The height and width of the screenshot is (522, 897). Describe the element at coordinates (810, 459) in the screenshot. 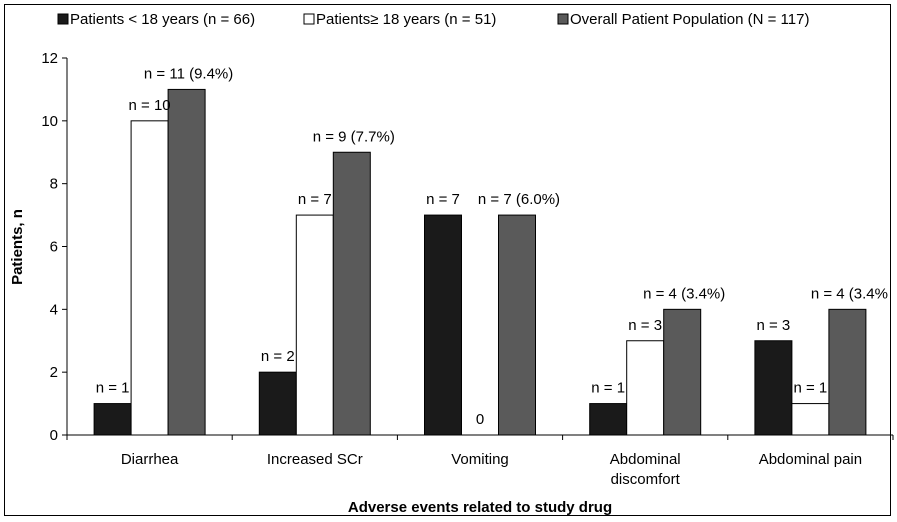

I see `x-tick-label: Abdominal pain` at that location.